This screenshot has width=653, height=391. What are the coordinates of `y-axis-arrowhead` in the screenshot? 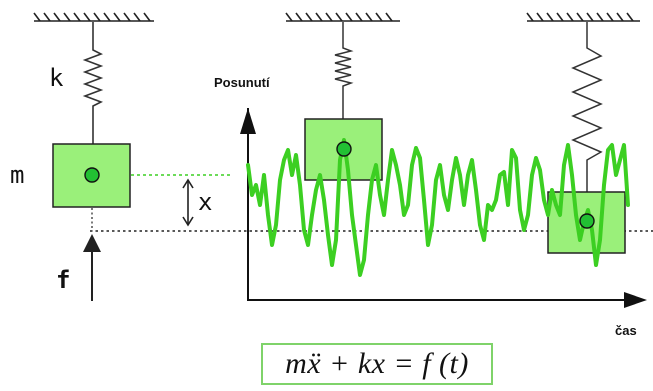 It's located at (248, 121).